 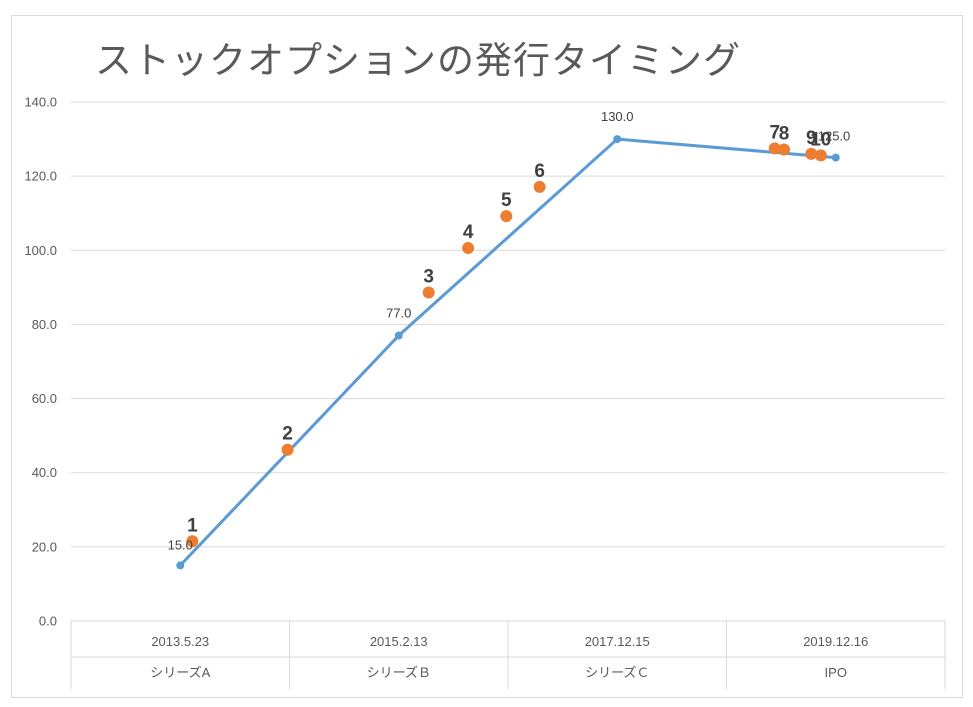 I want to click on y-tick-label: 40.0, so click(x=44, y=472).